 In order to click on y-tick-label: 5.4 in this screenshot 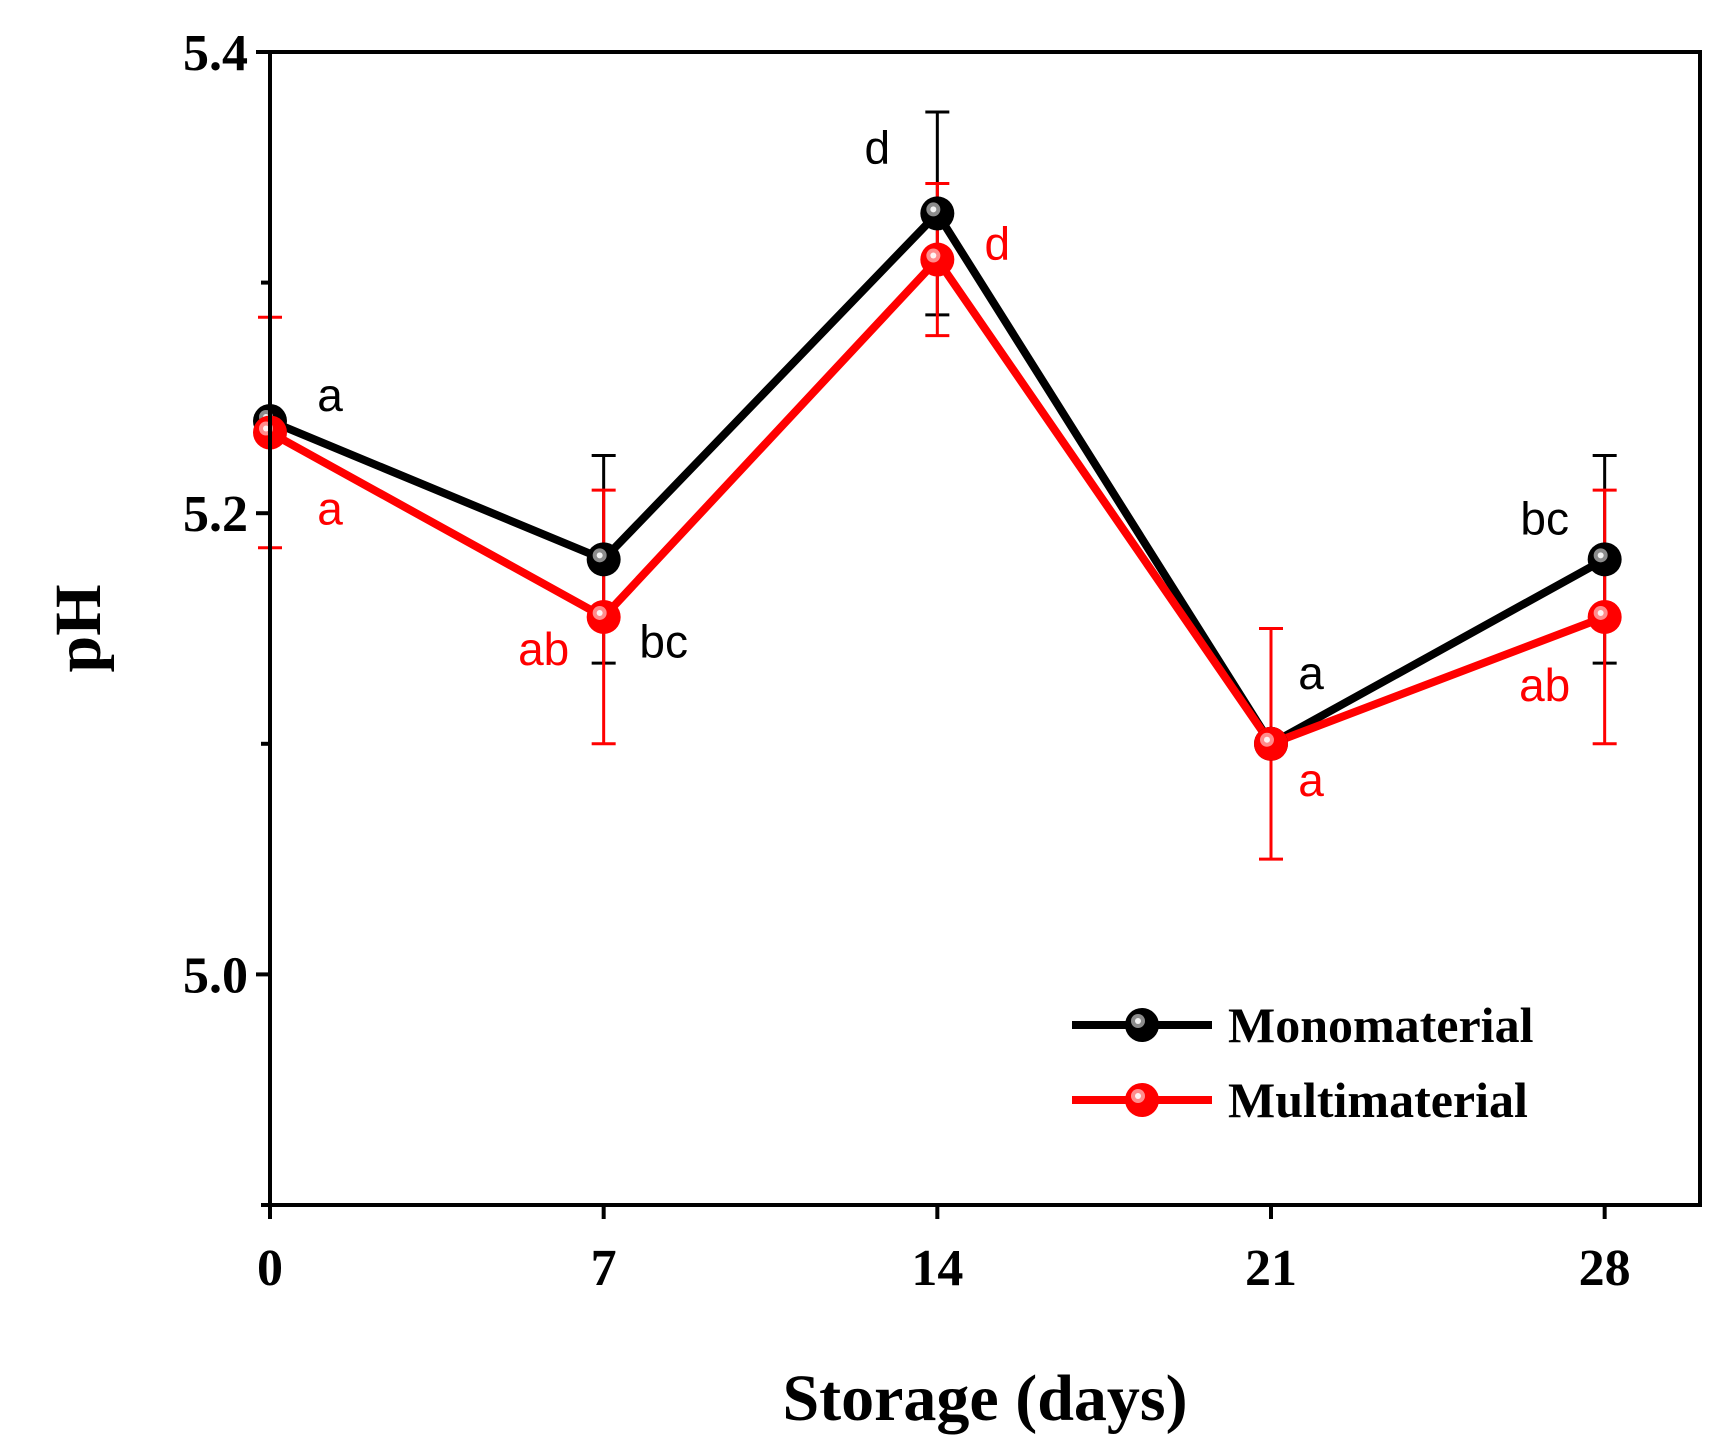, I will do `click(215, 53)`.